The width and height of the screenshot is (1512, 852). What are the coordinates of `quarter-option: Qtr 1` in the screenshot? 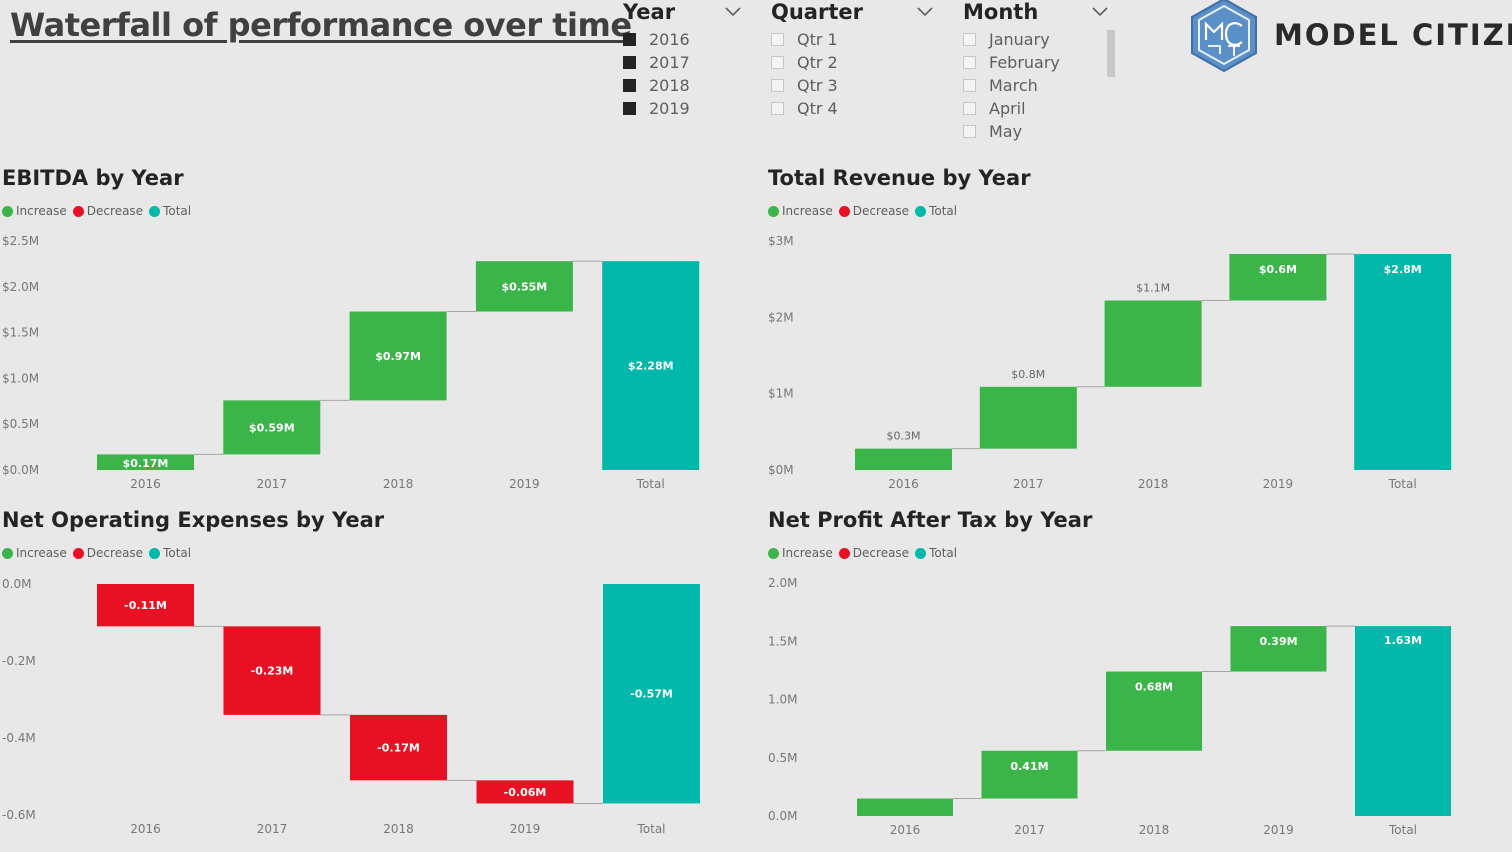 It's located at (853, 39).